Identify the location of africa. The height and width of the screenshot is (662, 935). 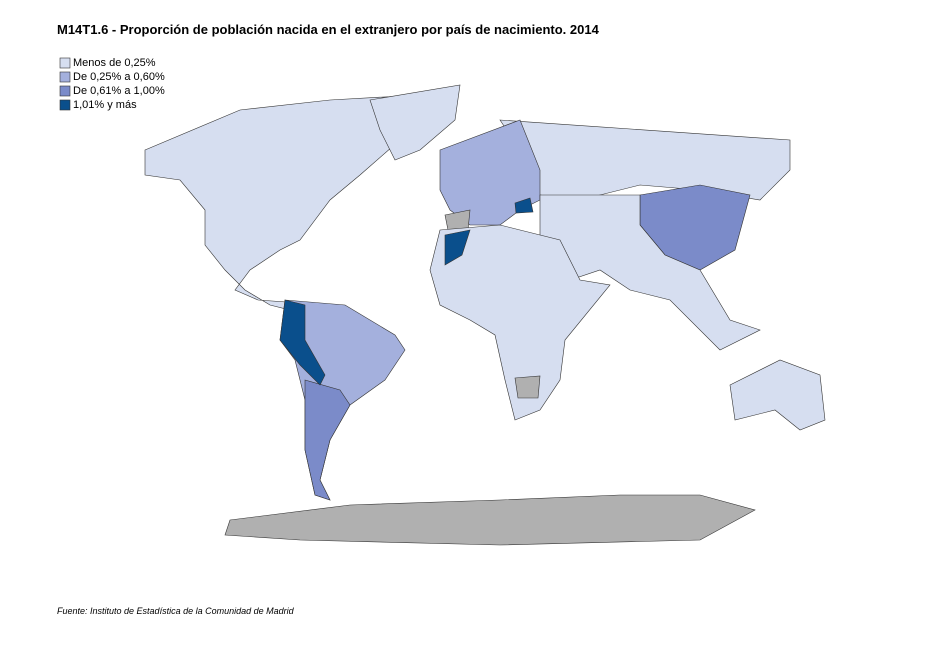
(520, 322).